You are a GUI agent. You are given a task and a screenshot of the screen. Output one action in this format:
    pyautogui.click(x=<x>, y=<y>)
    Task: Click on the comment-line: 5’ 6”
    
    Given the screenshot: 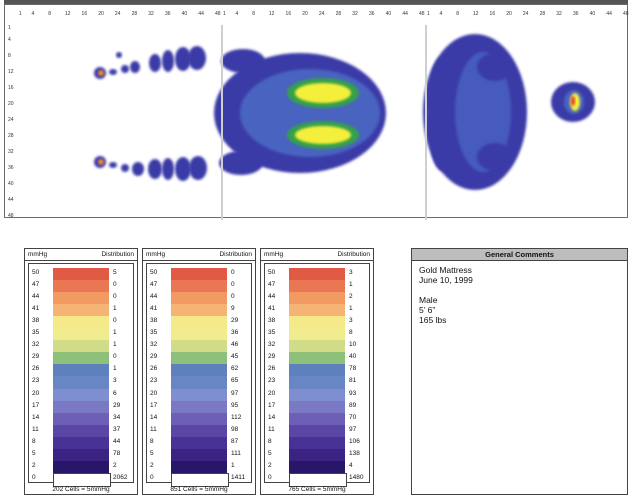 What is the action you would take?
    pyautogui.click(x=427, y=310)
    